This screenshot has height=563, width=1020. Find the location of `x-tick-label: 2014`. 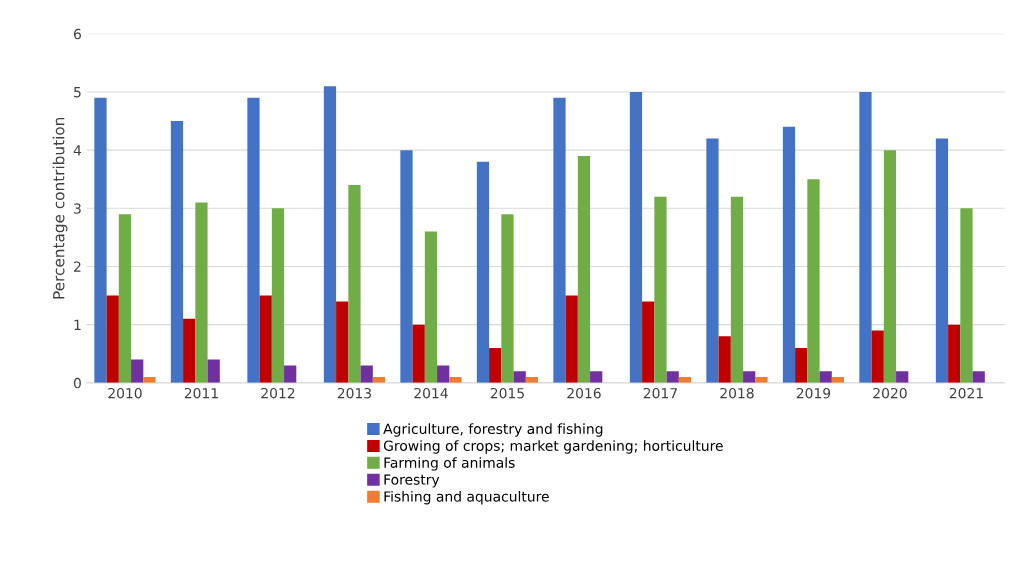

x-tick-label: 2014 is located at coordinates (431, 393).